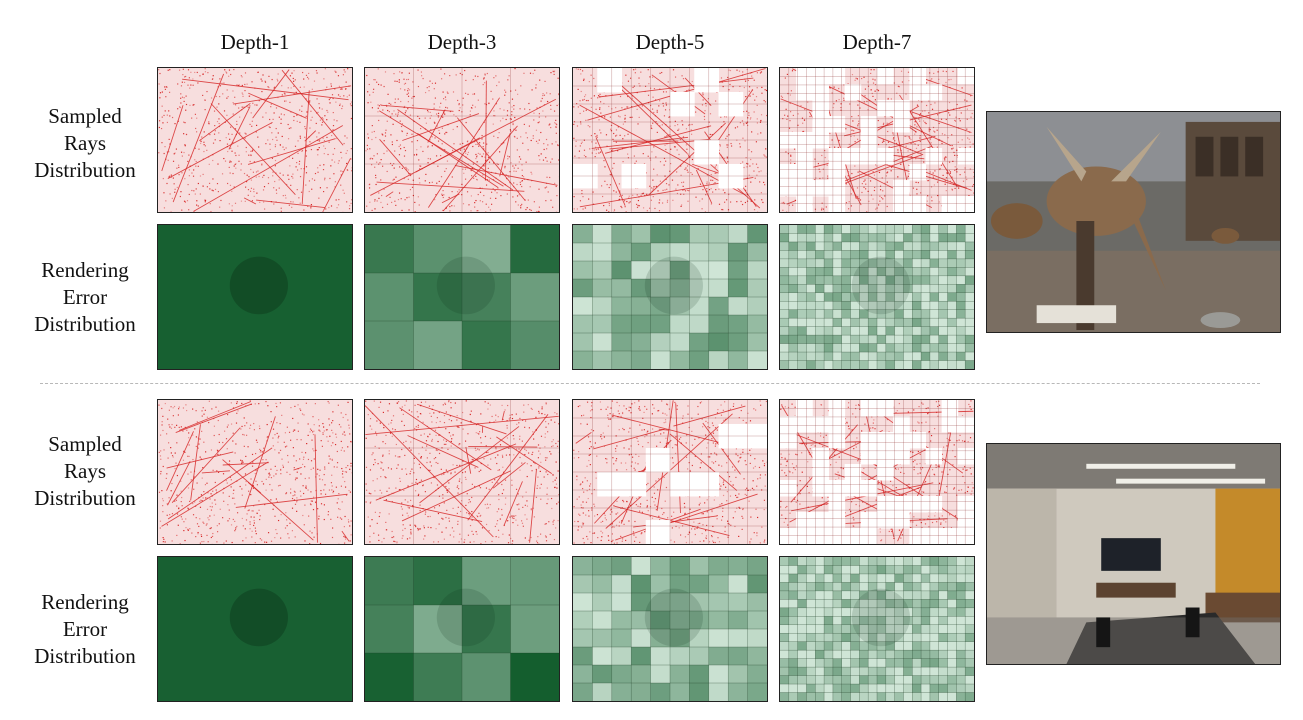  Describe the element at coordinates (255, 42) in the screenshot. I see `column-header-depth-1: Depth-1` at that location.